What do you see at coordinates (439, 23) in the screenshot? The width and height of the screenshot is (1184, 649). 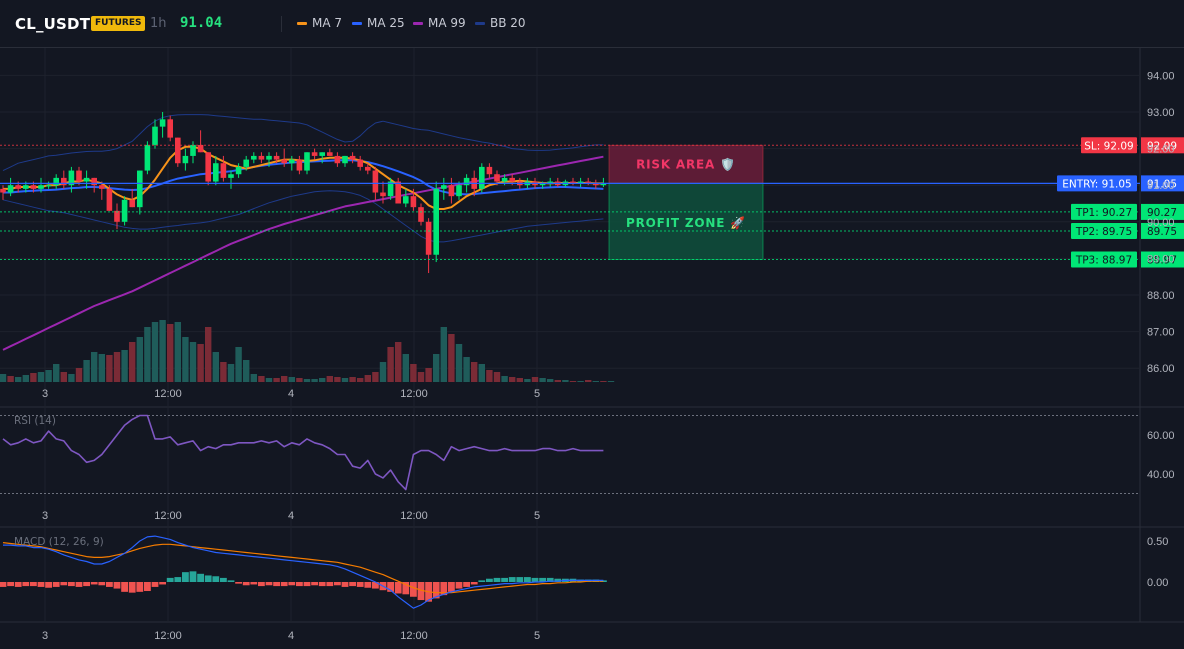 I see `legend-ma99: MA 99` at bounding box center [439, 23].